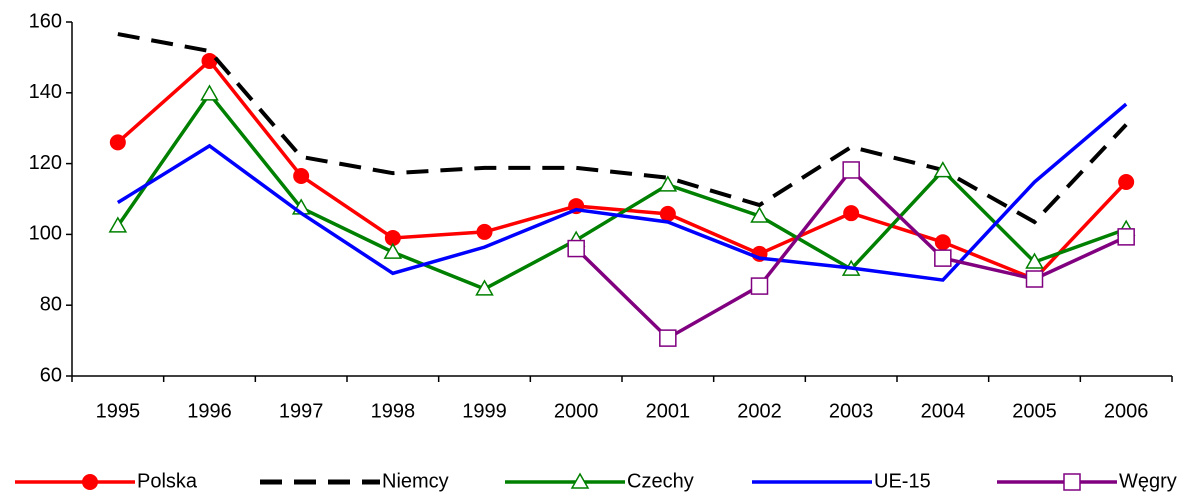 This screenshot has width=1178, height=497. What do you see at coordinates (209, 411) in the screenshot?
I see `x-tick-label: 1996` at bounding box center [209, 411].